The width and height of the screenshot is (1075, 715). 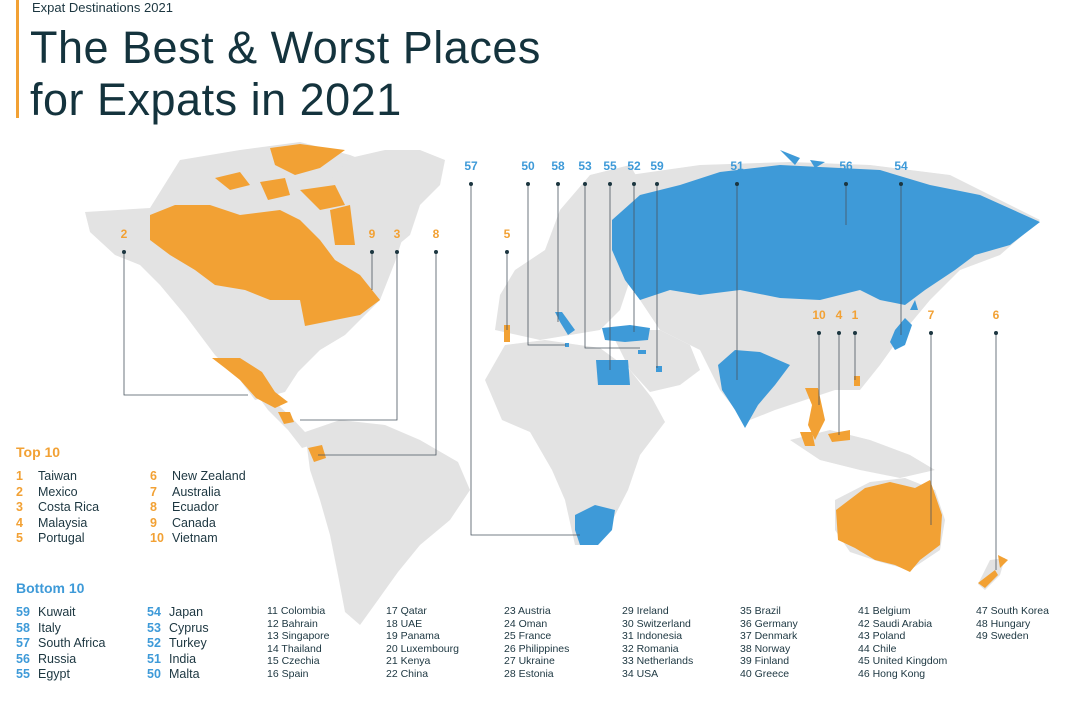 What do you see at coordinates (17, 59) in the screenshot?
I see `accent-bar` at bounding box center [17, 59].